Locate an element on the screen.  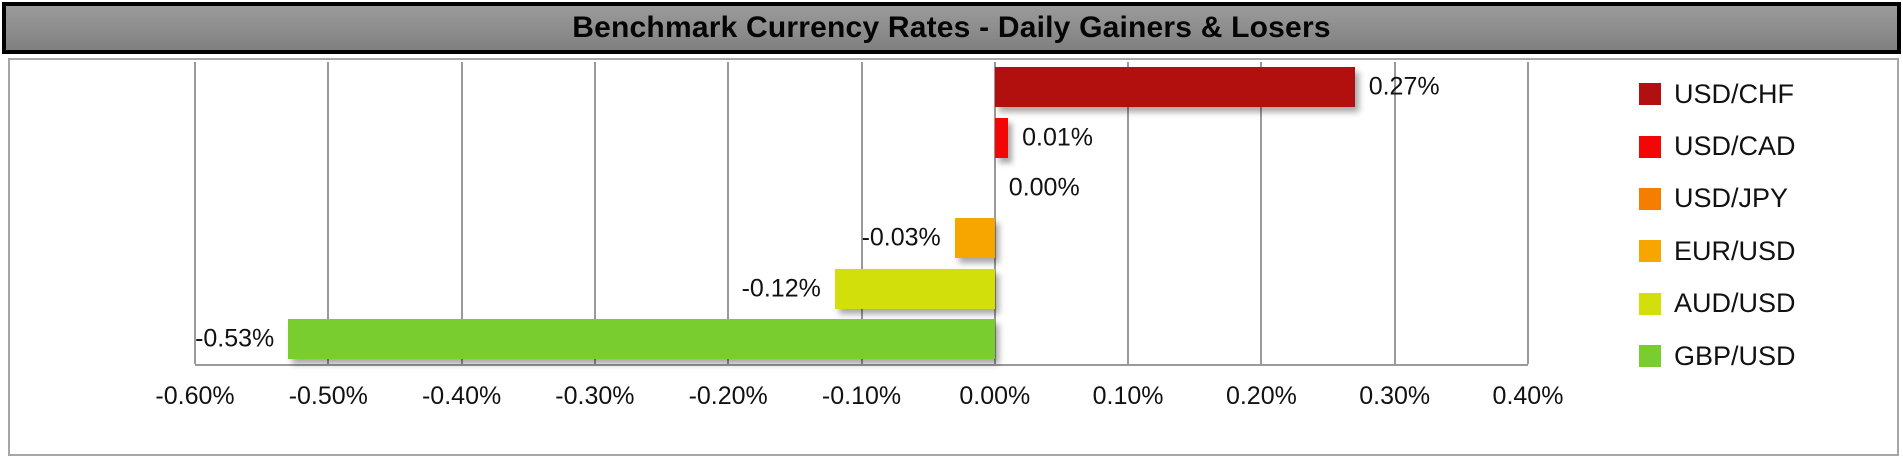
data-label-gbp-usd: -0.53% is located at coordinates (235, 338).